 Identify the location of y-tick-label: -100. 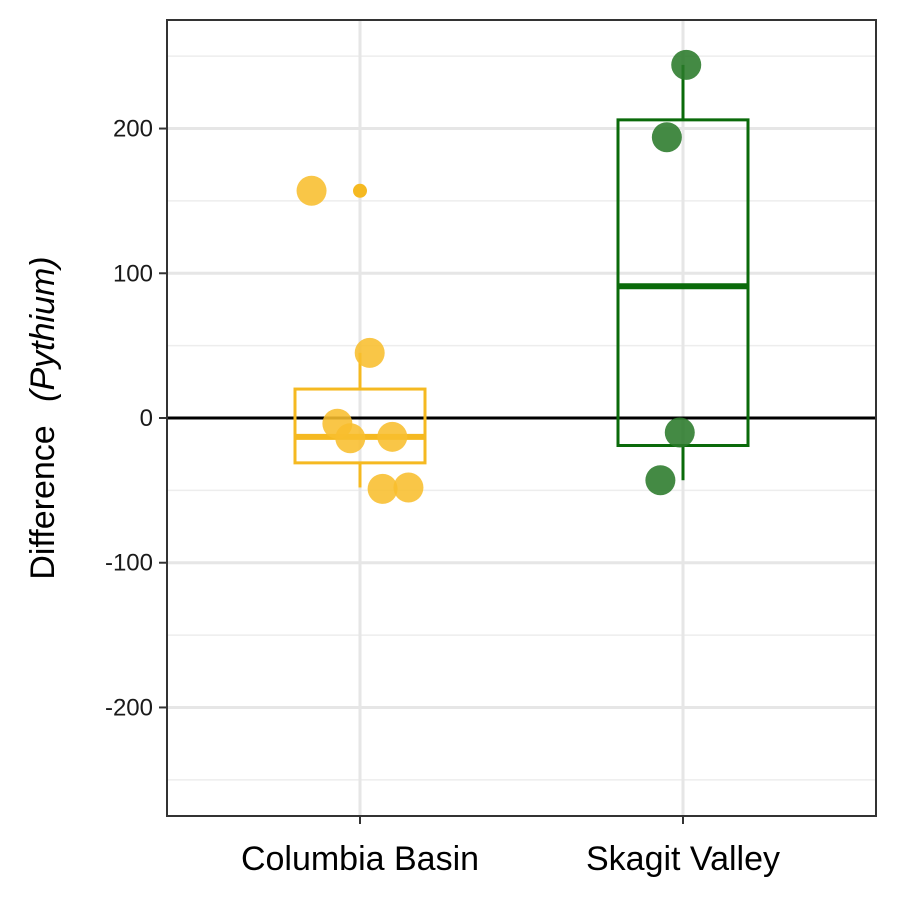
(129, 563).